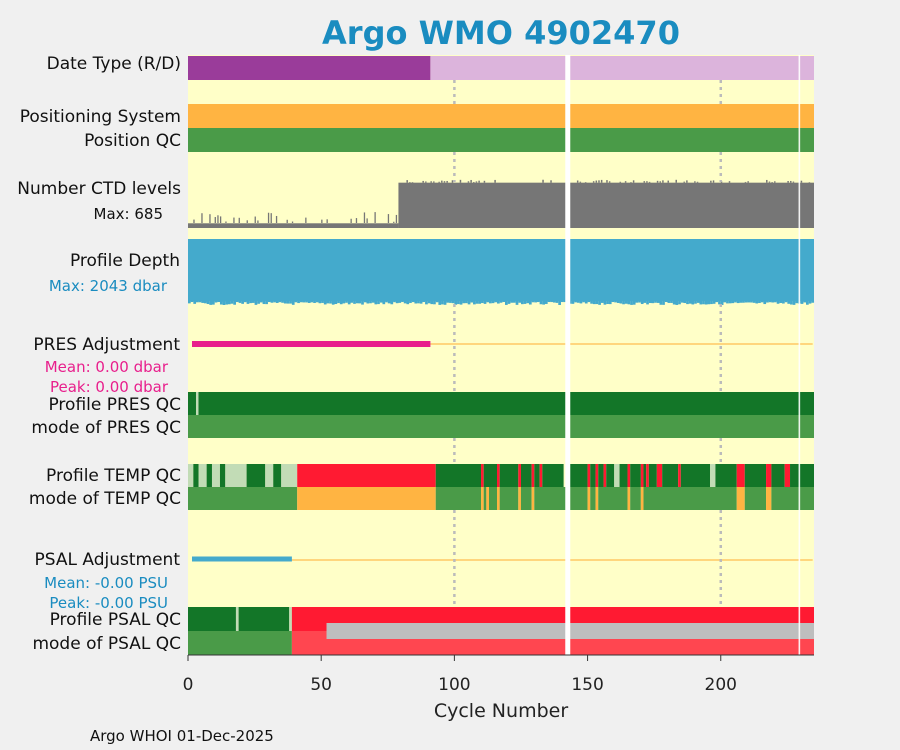  What do you see at coordinates (132, 141) in the screenshot?
I see `label-position-qc: Position QC` at bounding box center [132, 141].